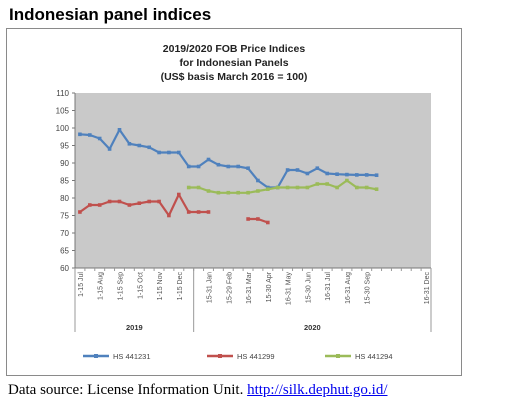 The image size is (513, 414). I want to click on x-tick-label: 15-30 Apr, so click(269, 286).